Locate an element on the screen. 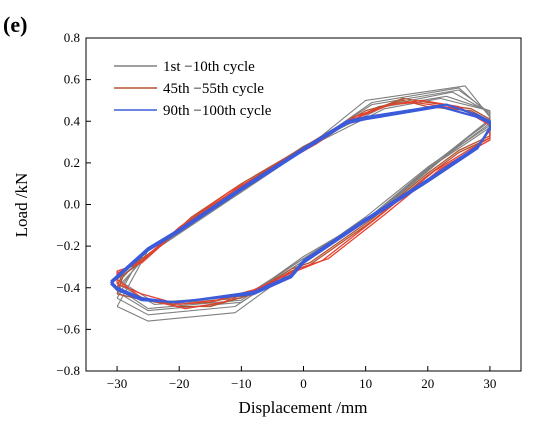 This screenshot has height=423, width=550. y-tick-label: 0.6 is located at coordinates (72, 79).